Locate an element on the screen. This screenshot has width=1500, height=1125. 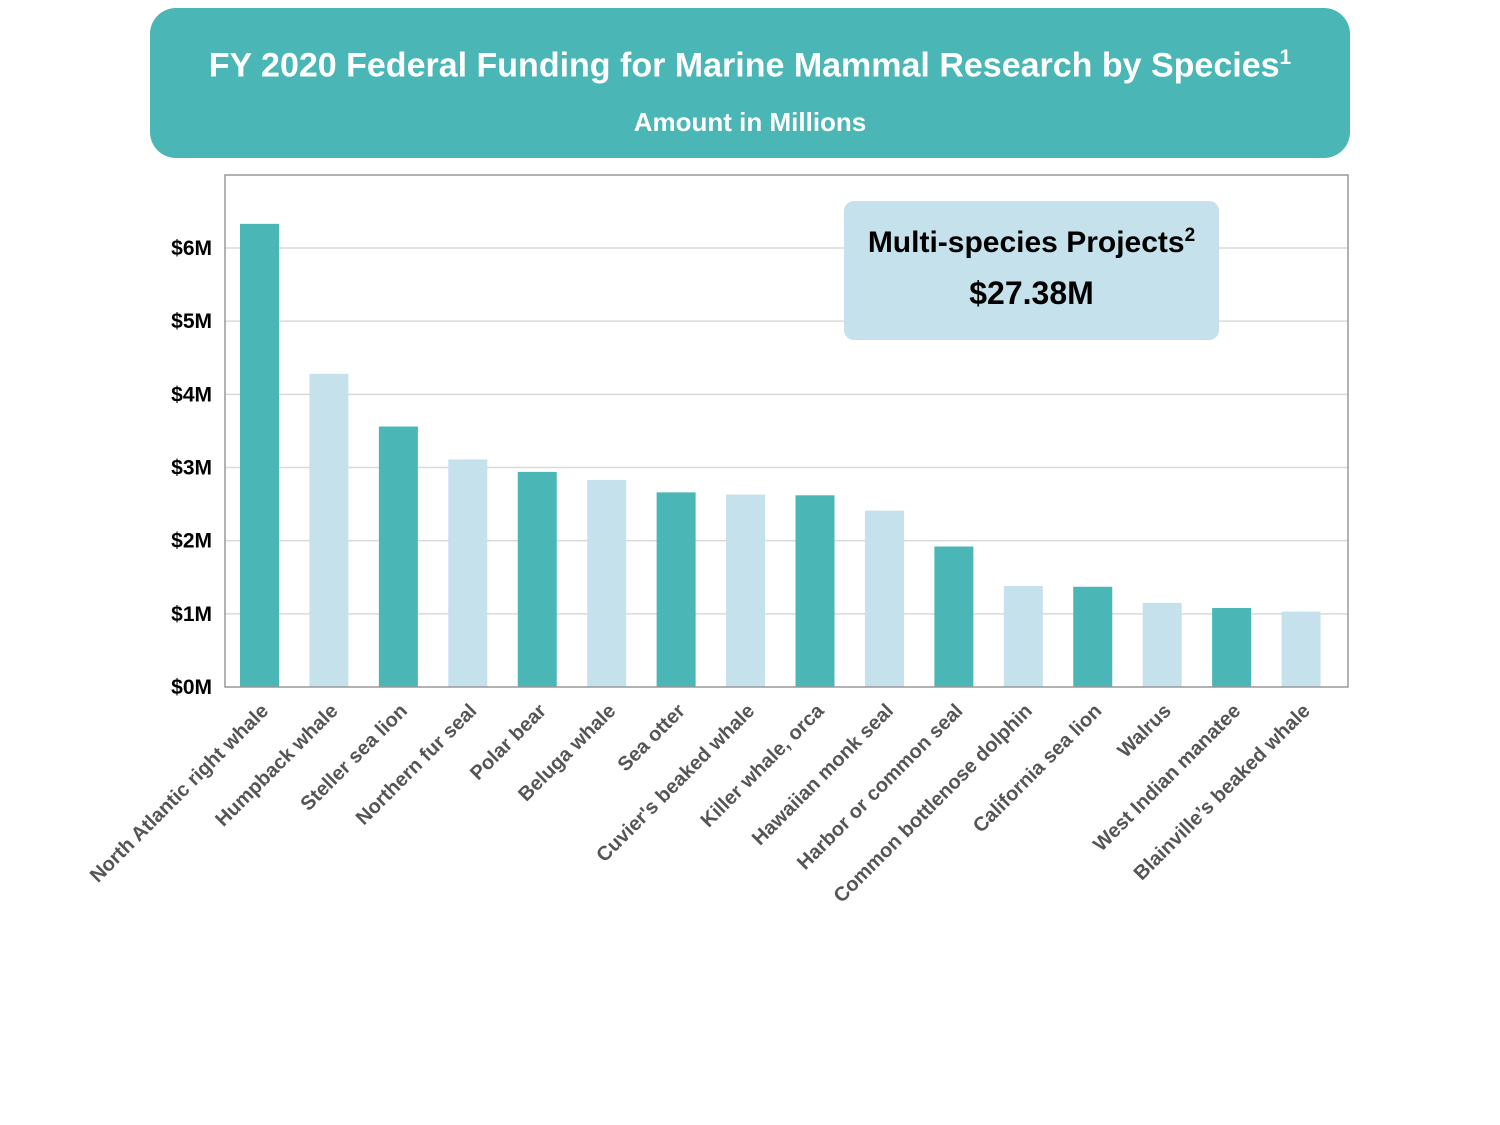
multi-species-callout: Multi-species Projects2 $27.38M is located at coordinates (1031, 270).